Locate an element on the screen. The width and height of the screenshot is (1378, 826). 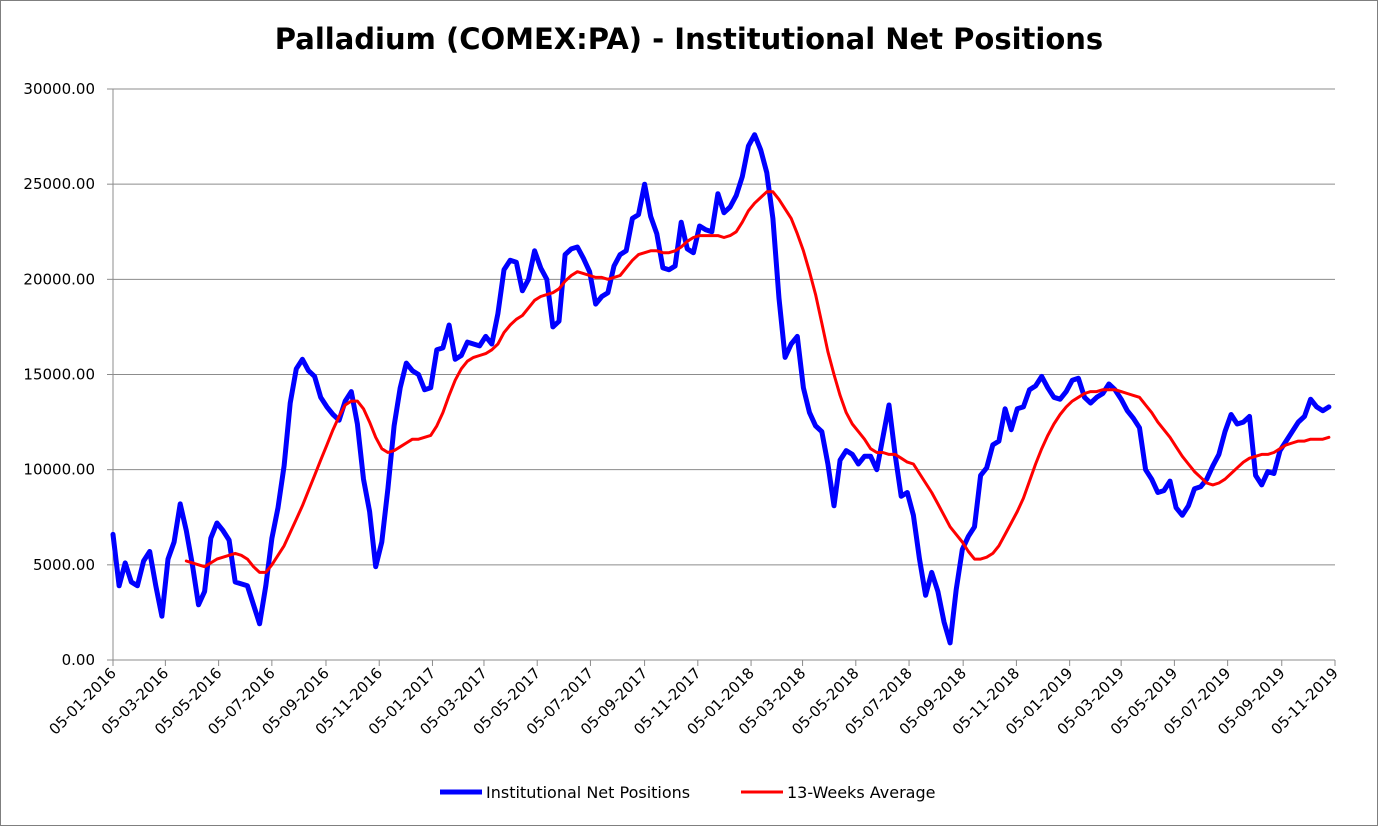
y-tick-label: 5000.00 is located at coordinates (64, 565).